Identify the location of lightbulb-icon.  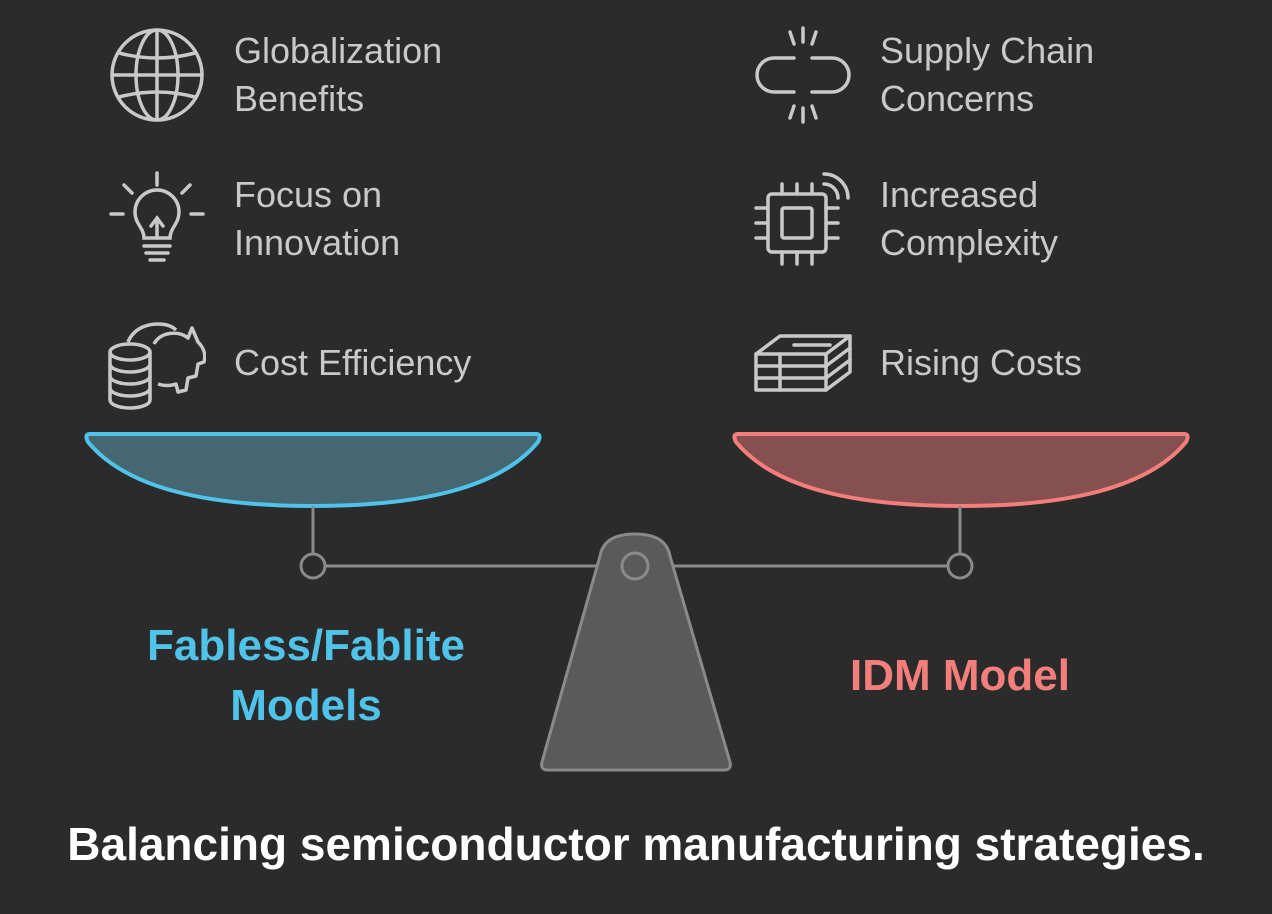
(157, 216).